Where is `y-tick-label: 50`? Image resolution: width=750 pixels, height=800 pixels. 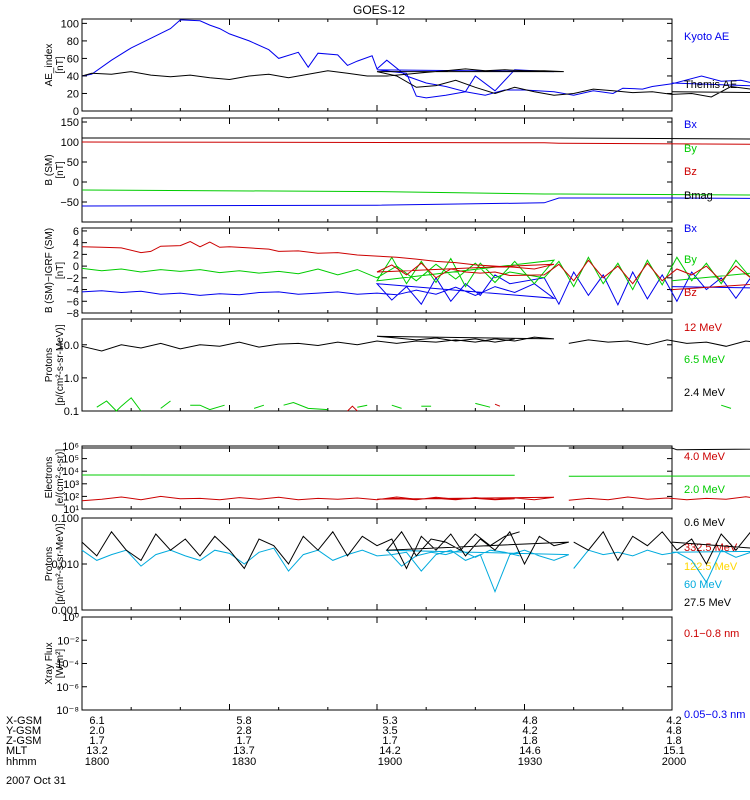
y-tick-label: 50 is located at coordinates (73, 163).